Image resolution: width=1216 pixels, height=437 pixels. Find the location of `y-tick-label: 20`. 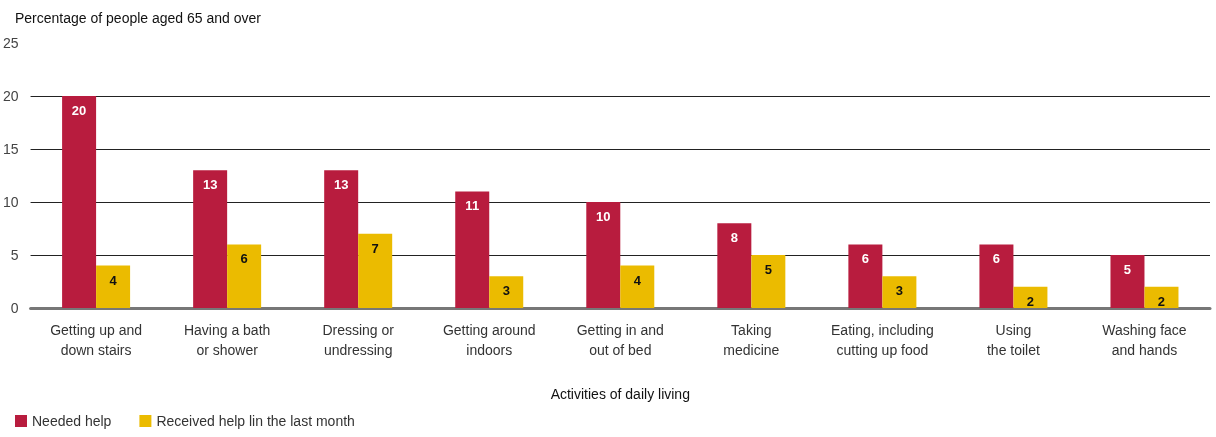

y-tick-label: 20 is located at coordinates (10, 96).